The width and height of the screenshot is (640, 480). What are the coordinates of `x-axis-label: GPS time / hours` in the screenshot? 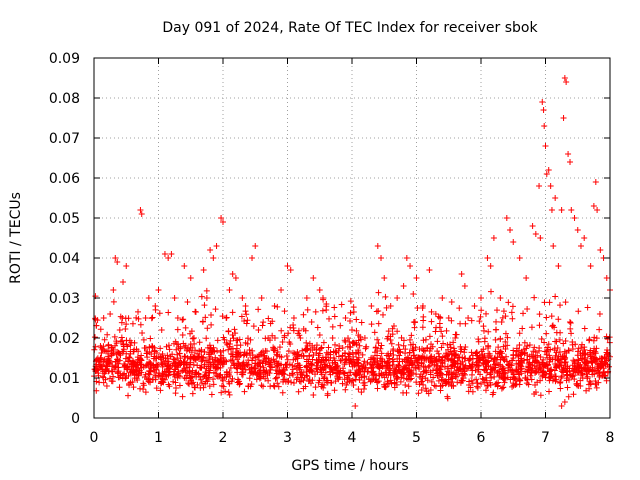 It's located at (349, 466).